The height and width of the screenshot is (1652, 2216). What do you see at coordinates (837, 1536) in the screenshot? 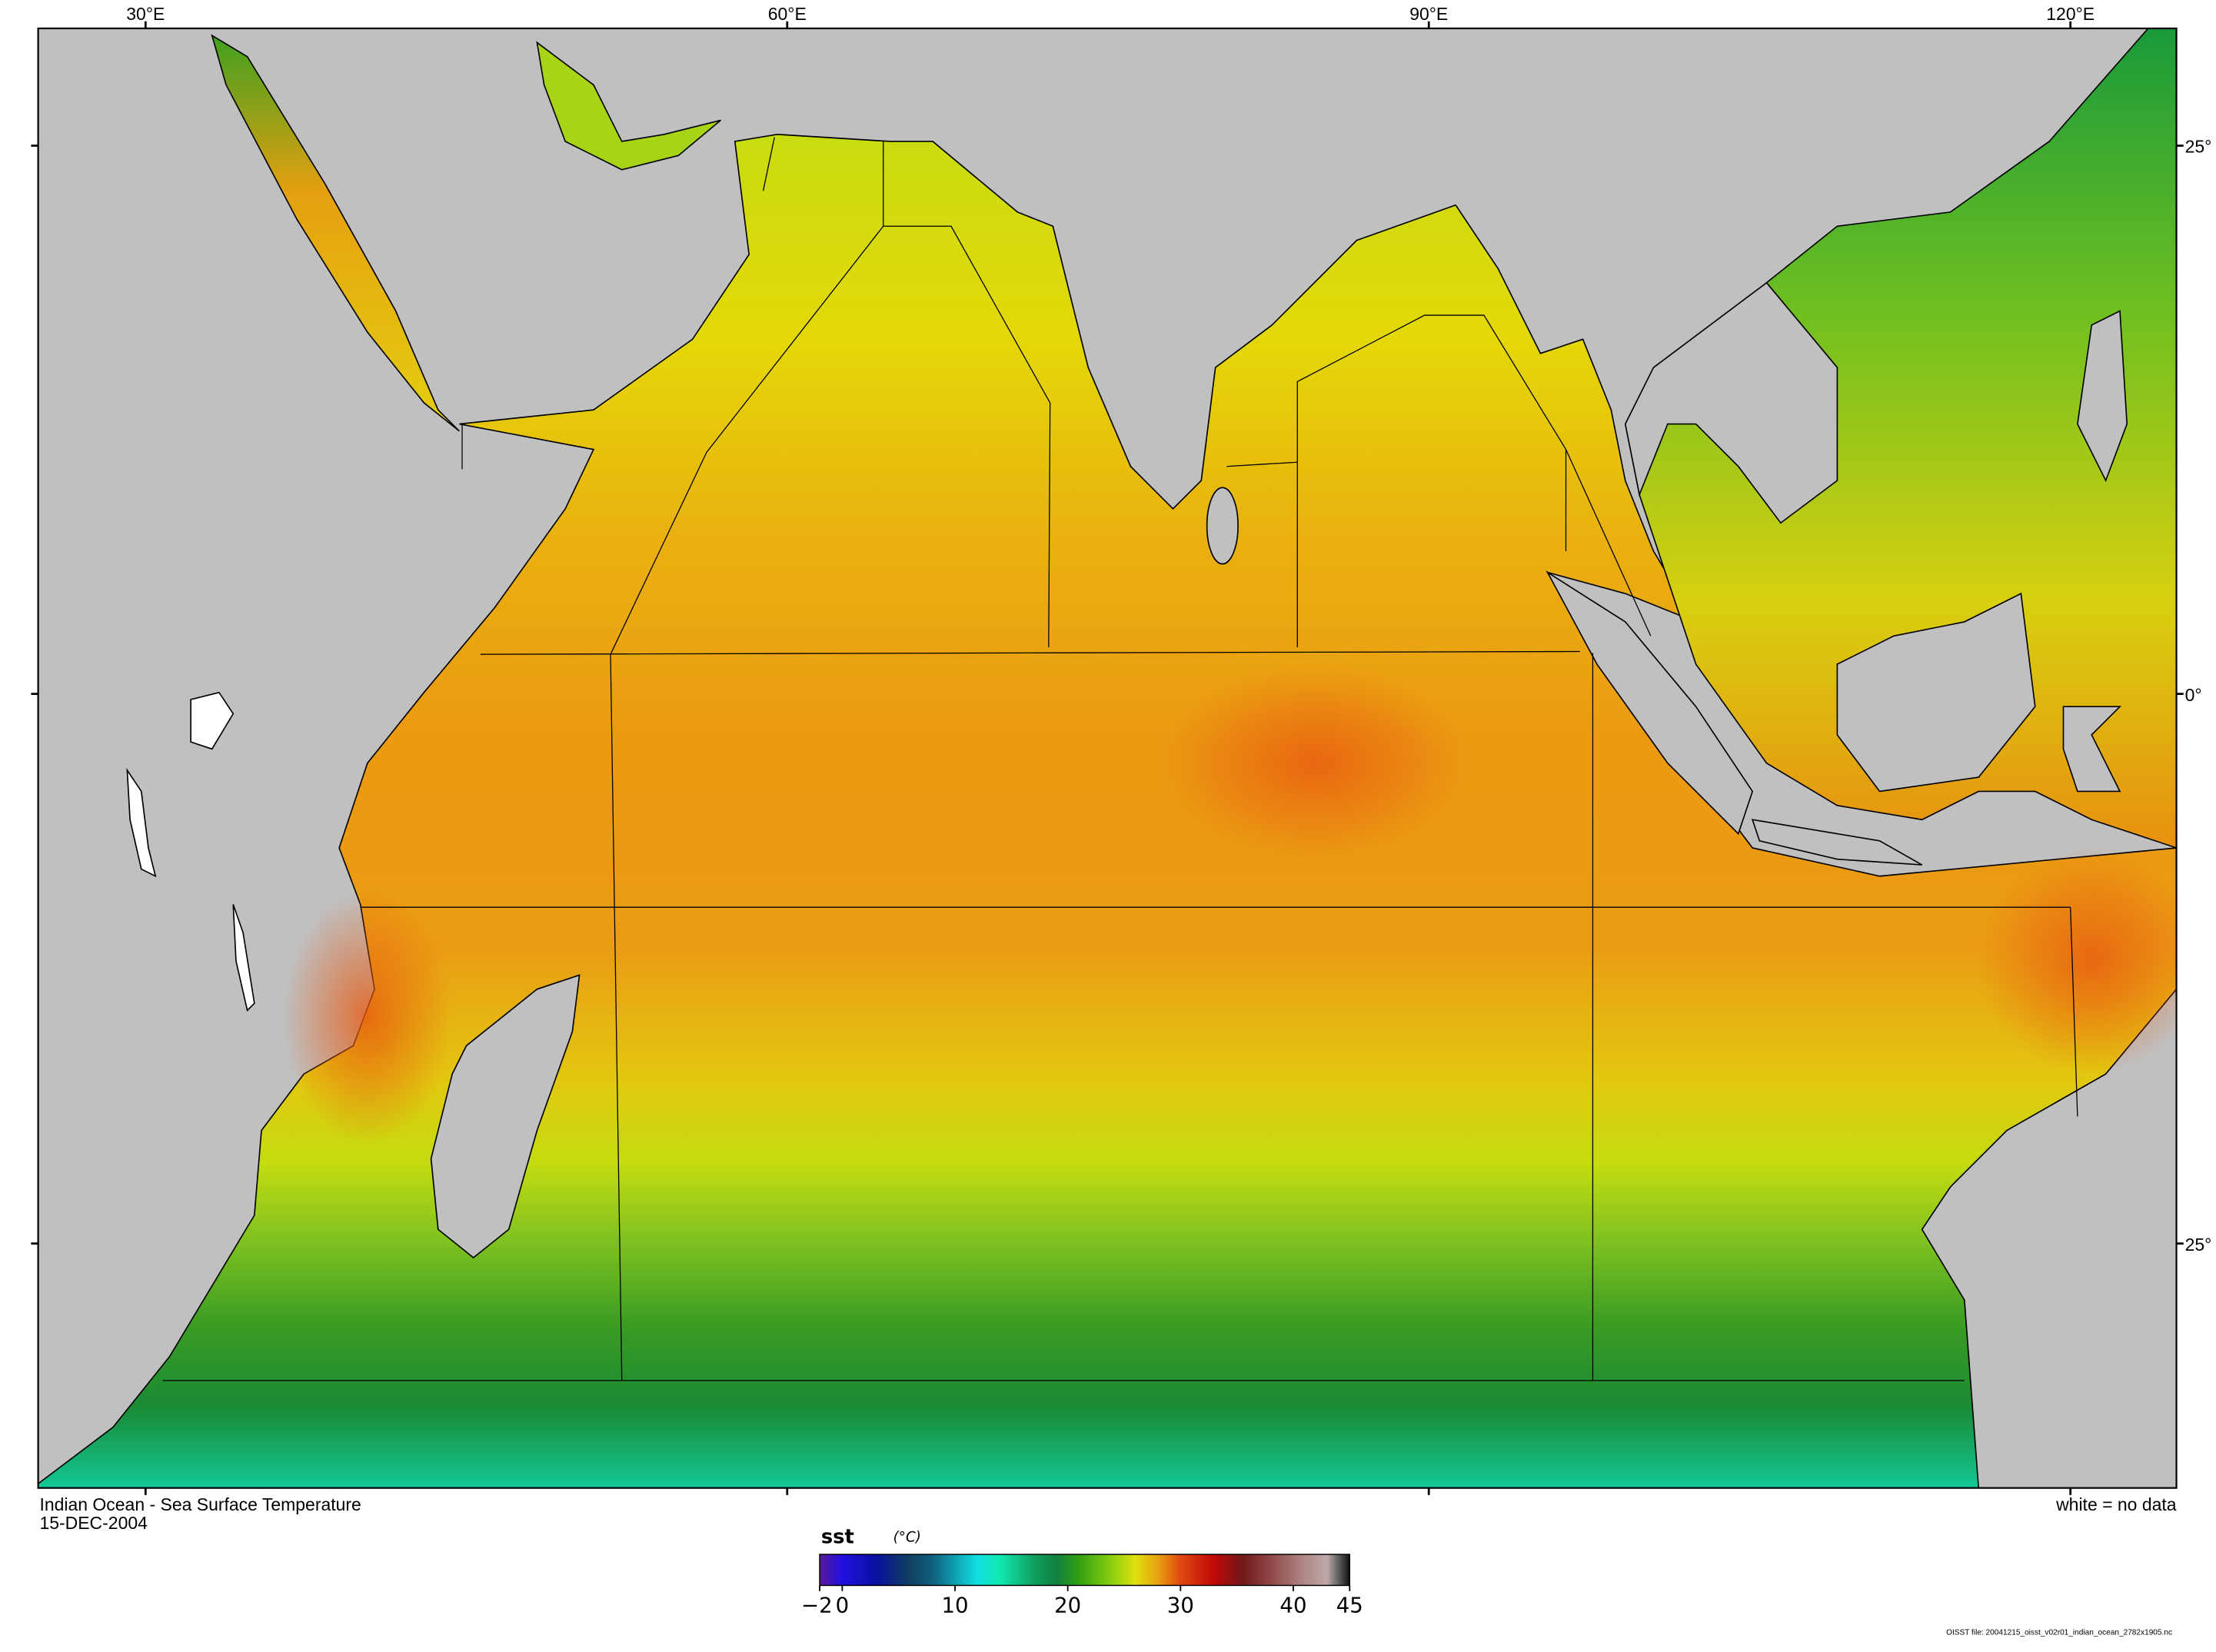
I see `colorbar-variable: sst` at bounding box center [837, 1536].